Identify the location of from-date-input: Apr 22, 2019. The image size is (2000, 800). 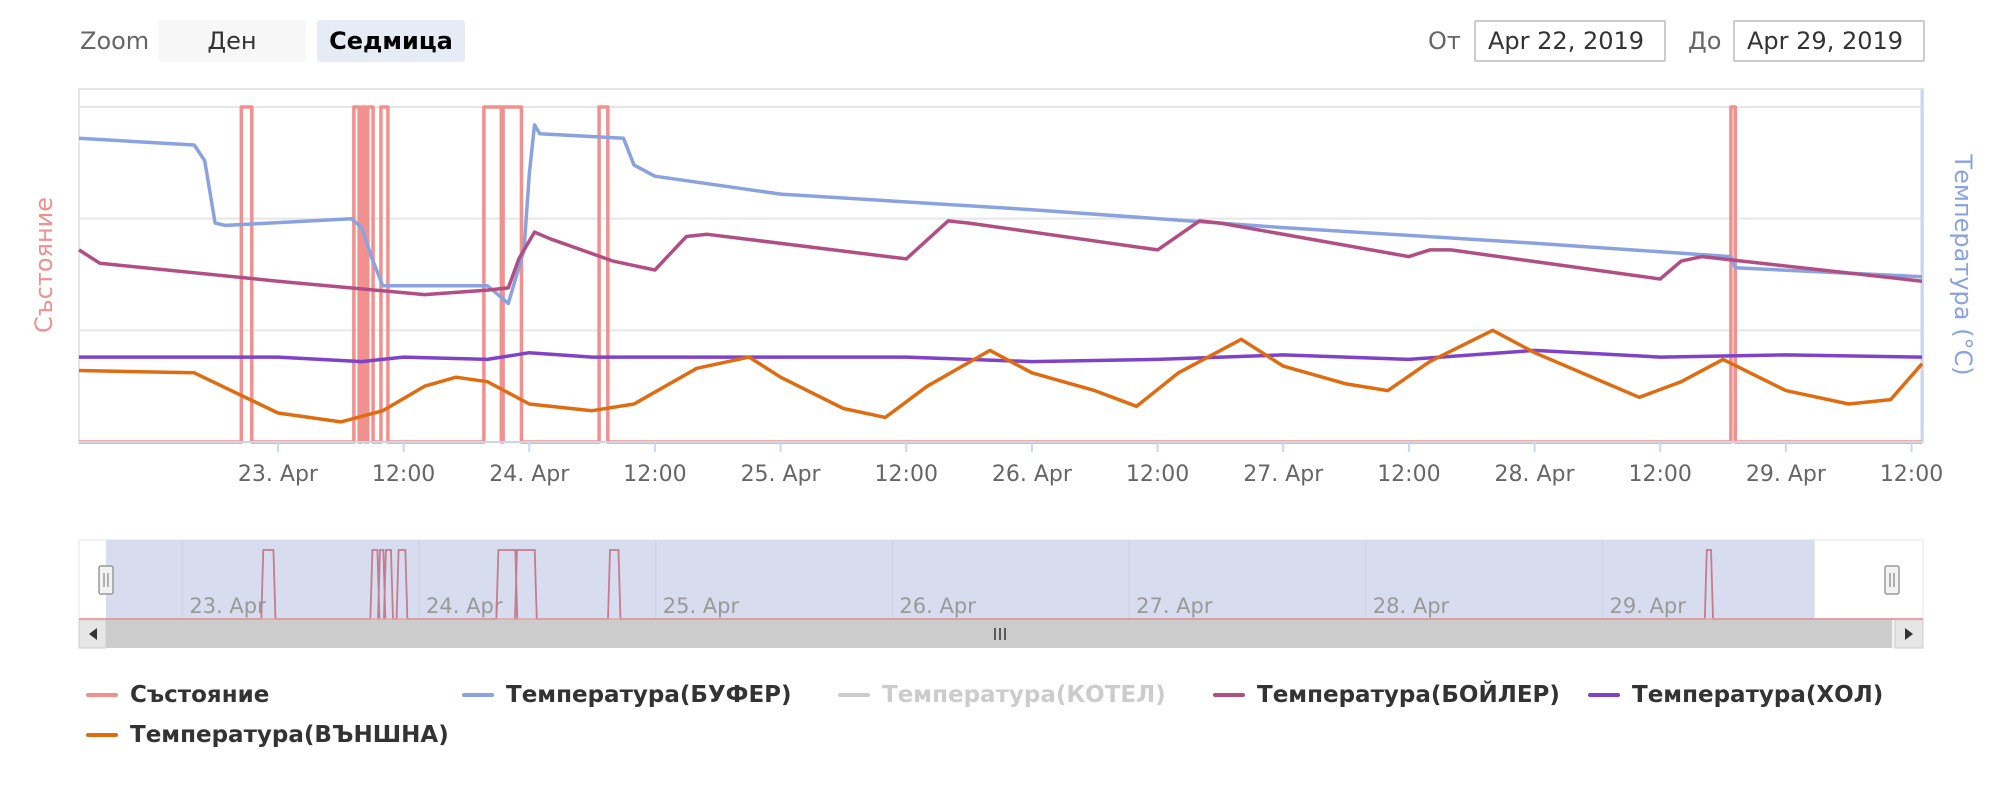
(1570, 41).